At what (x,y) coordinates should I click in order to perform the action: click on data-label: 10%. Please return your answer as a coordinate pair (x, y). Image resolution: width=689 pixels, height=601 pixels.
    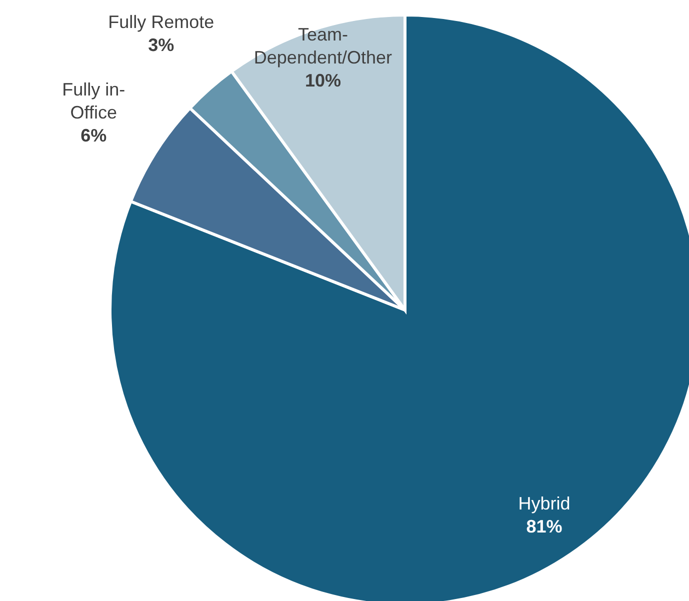
    Looking at the image, I should click on (322, 80).